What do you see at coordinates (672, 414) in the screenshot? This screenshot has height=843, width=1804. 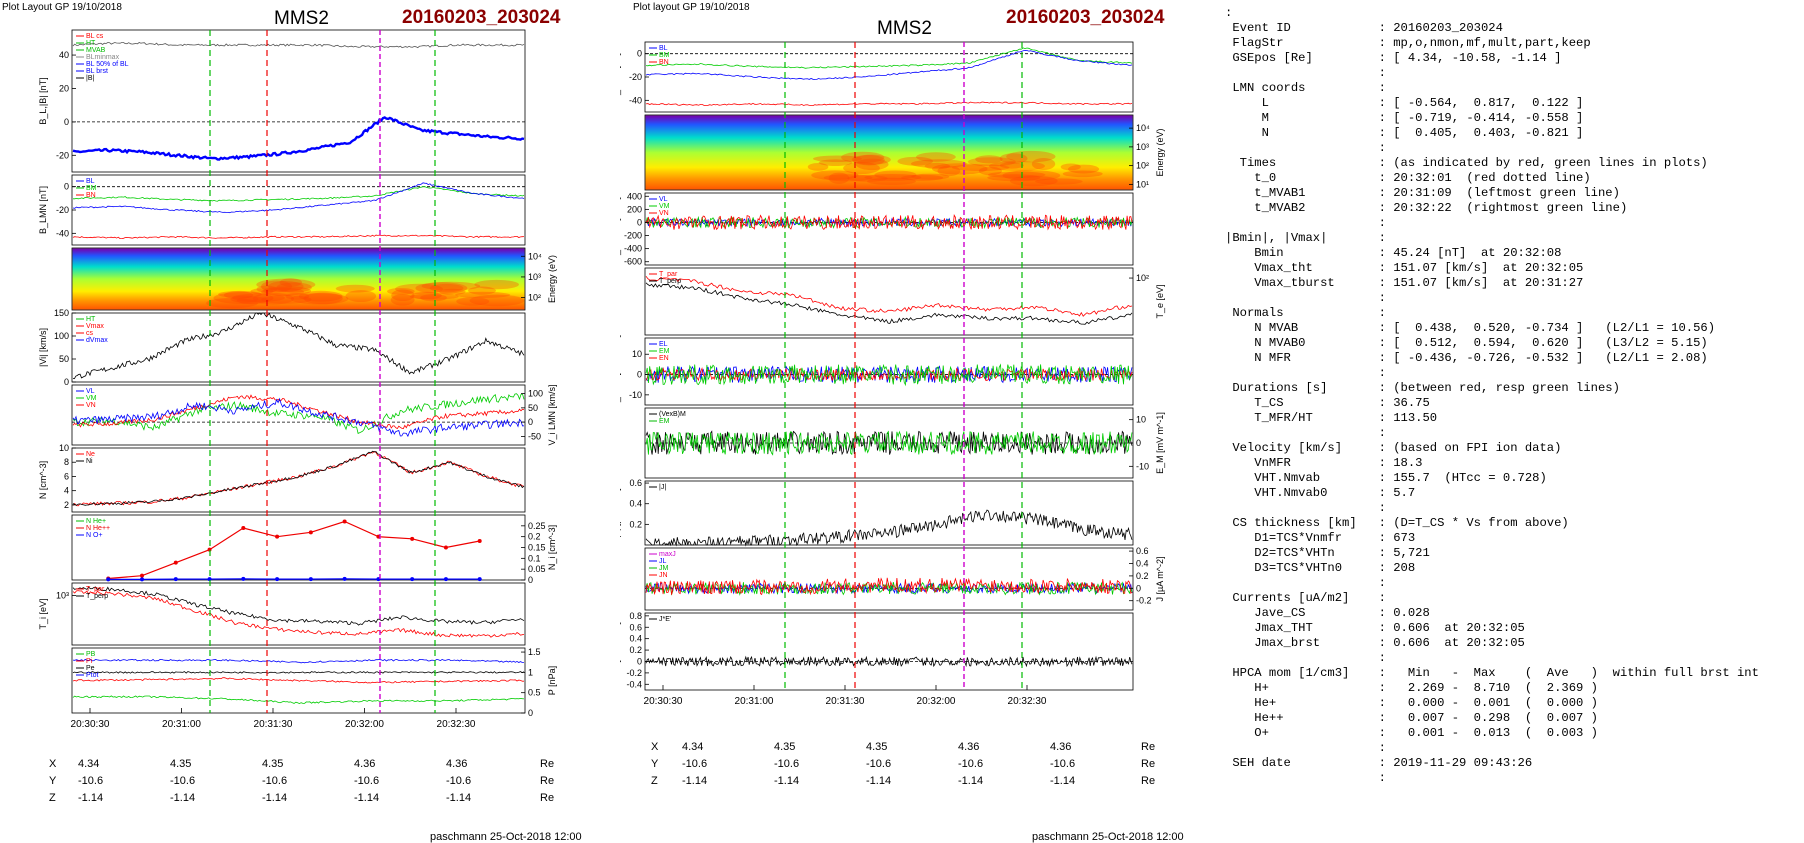 I see `legend-entry: (VexB)M` at bounding box center [672, 414].